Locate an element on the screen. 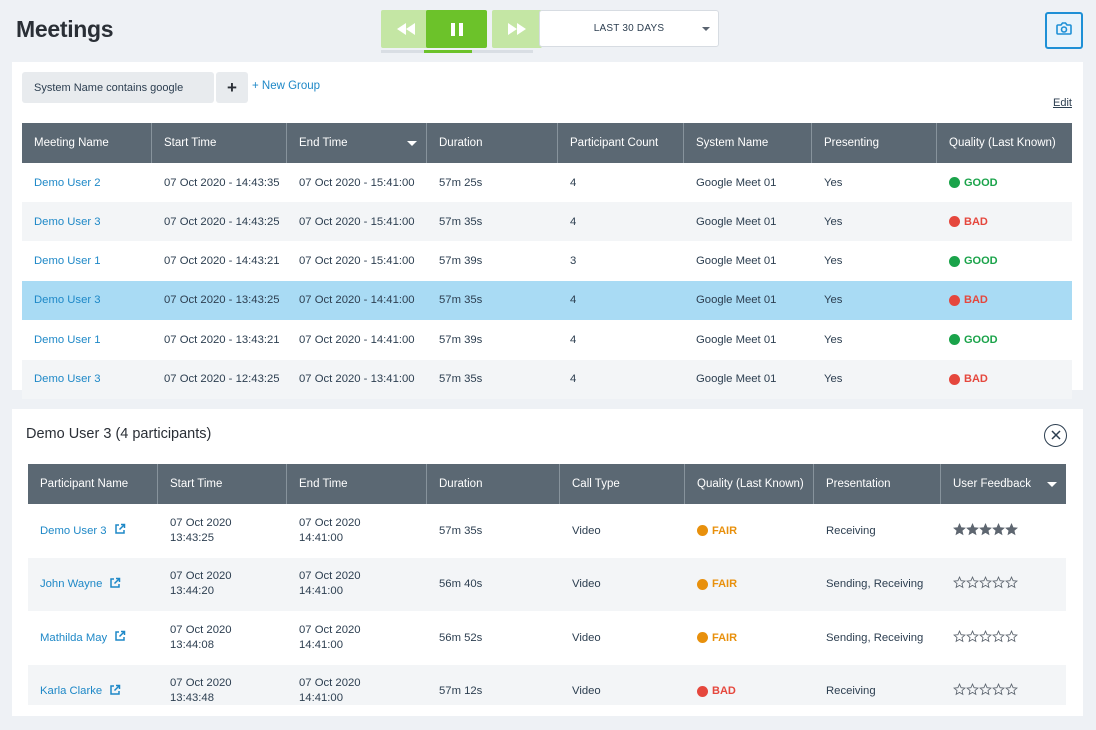  sort-desc-icon is located at coordinates (412, 143).